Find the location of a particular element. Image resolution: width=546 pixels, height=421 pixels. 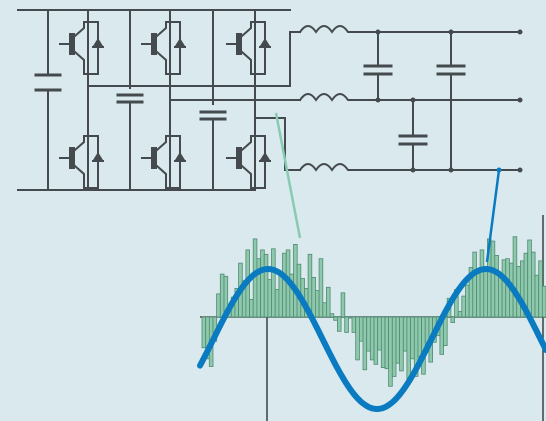

phase-a-midpoint is located at coordinates (189, 59).